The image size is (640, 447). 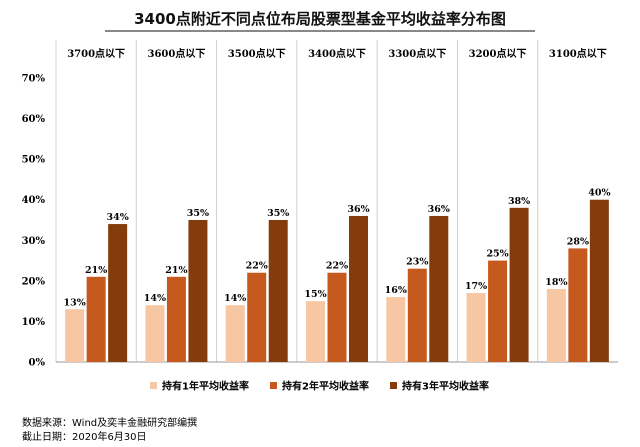 I want to click on data-label: 40%, so click(x=599, y=193).